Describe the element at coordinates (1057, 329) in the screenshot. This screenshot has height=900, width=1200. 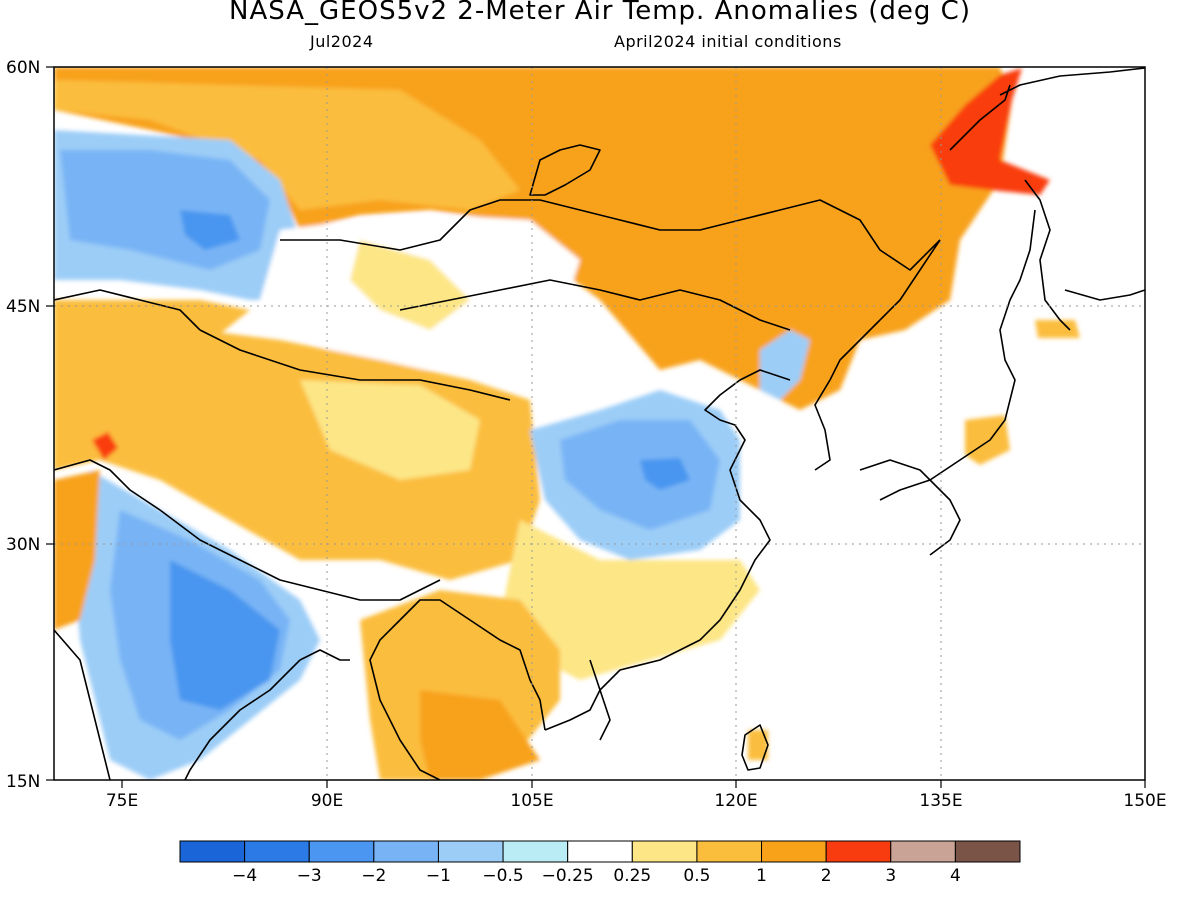
I see `region-hokkaido-warm` at that location.